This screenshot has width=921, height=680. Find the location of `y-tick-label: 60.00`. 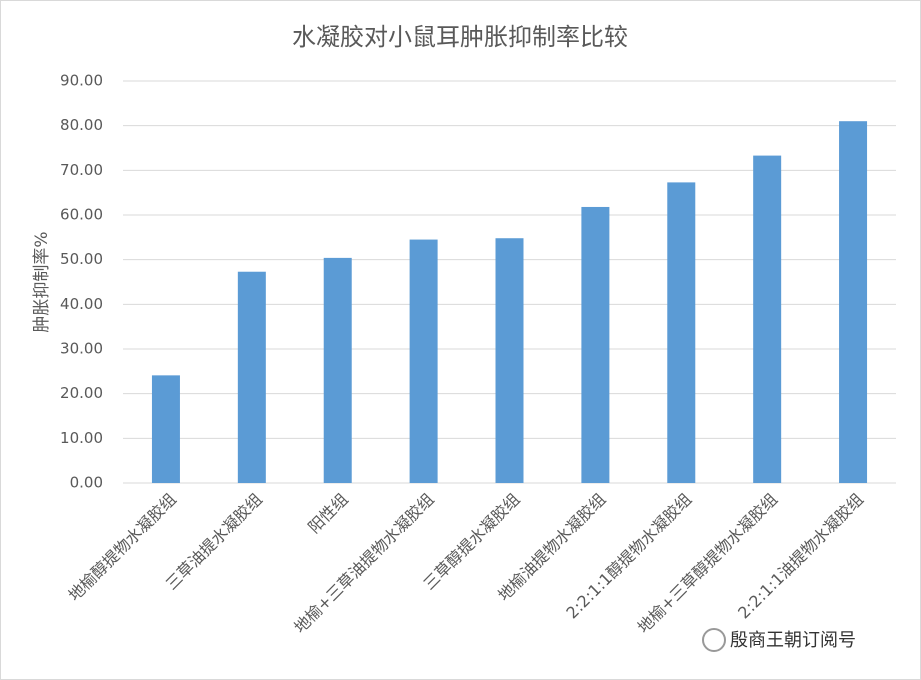

y-tick-label: 60.00 is located at coordinates (81, 215).